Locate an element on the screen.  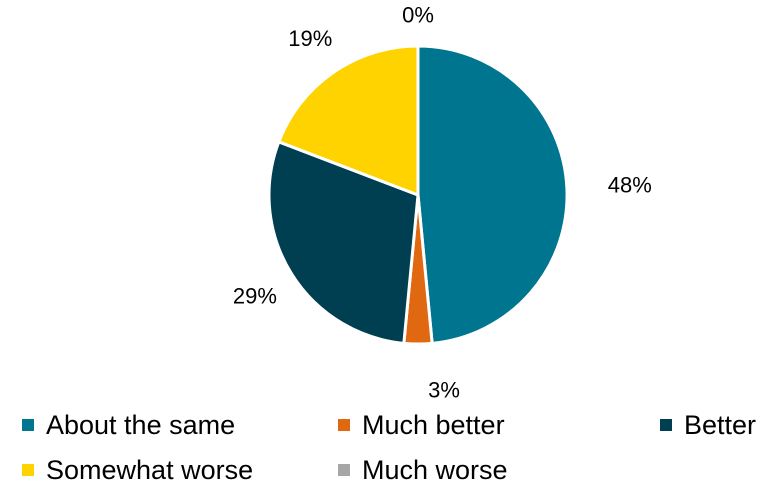
legend-swatch-better is located at coordinates (666, 425).